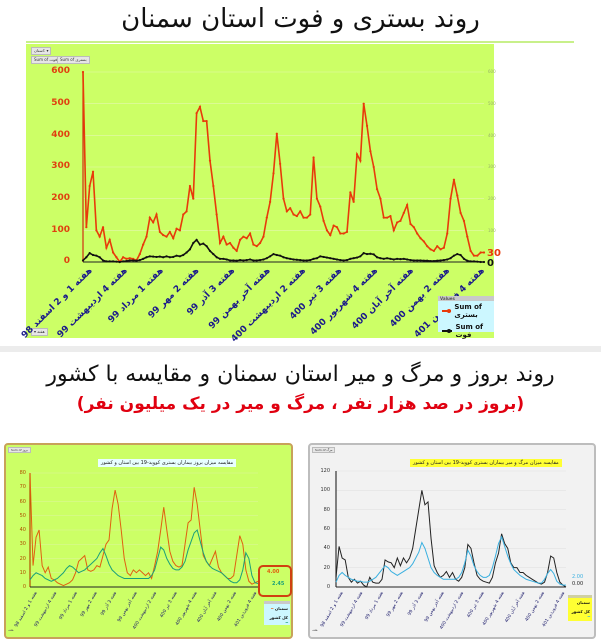 The width and height of the screenshot is (601, 640). What do you see at coordinates (325, 471) in the screenshot?
I see `y-tick: 120` at bounding box center [325, 471].